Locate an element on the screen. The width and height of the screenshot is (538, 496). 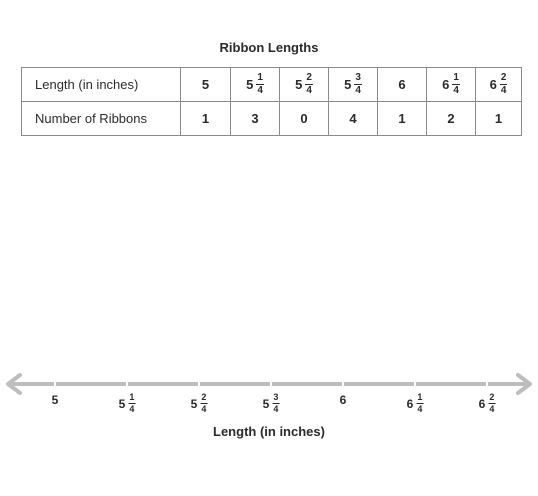
number-line-tick-label: 5 is located at coordinates (55, 400).